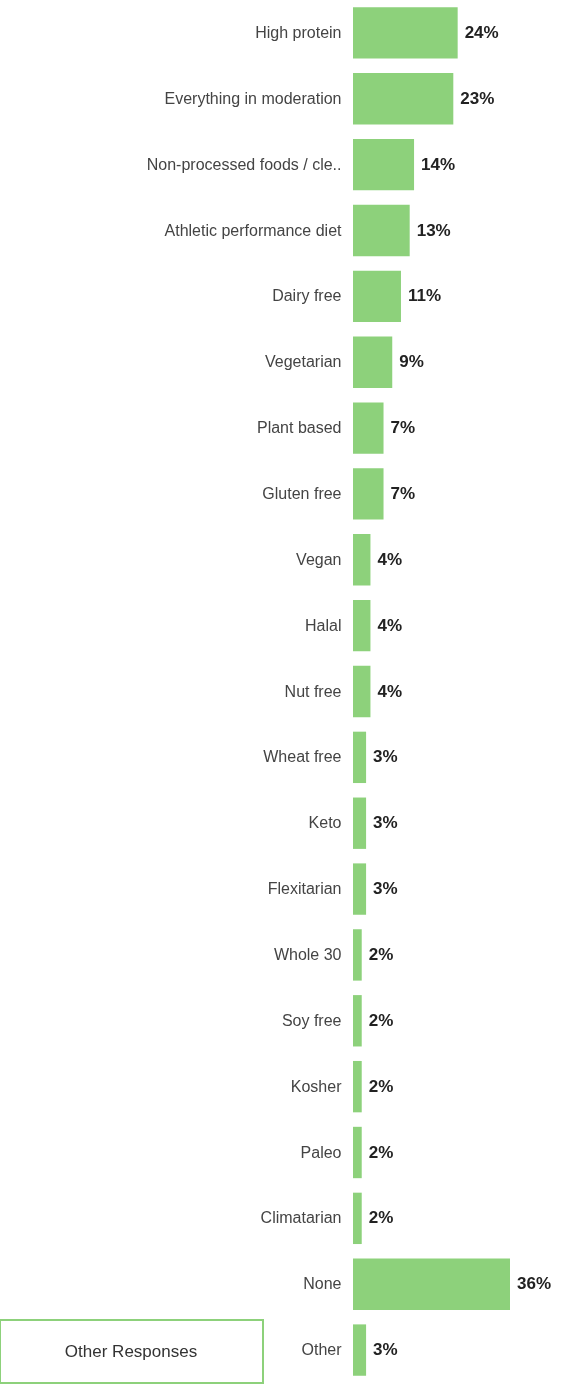  I want to click on data-label: 14%, so click(438, 164).